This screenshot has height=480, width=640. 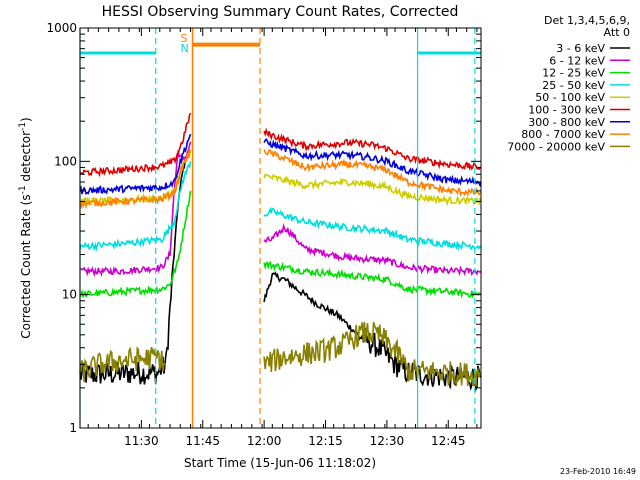 I want to click on saa-label-n: N, so click(x=185, y=48).